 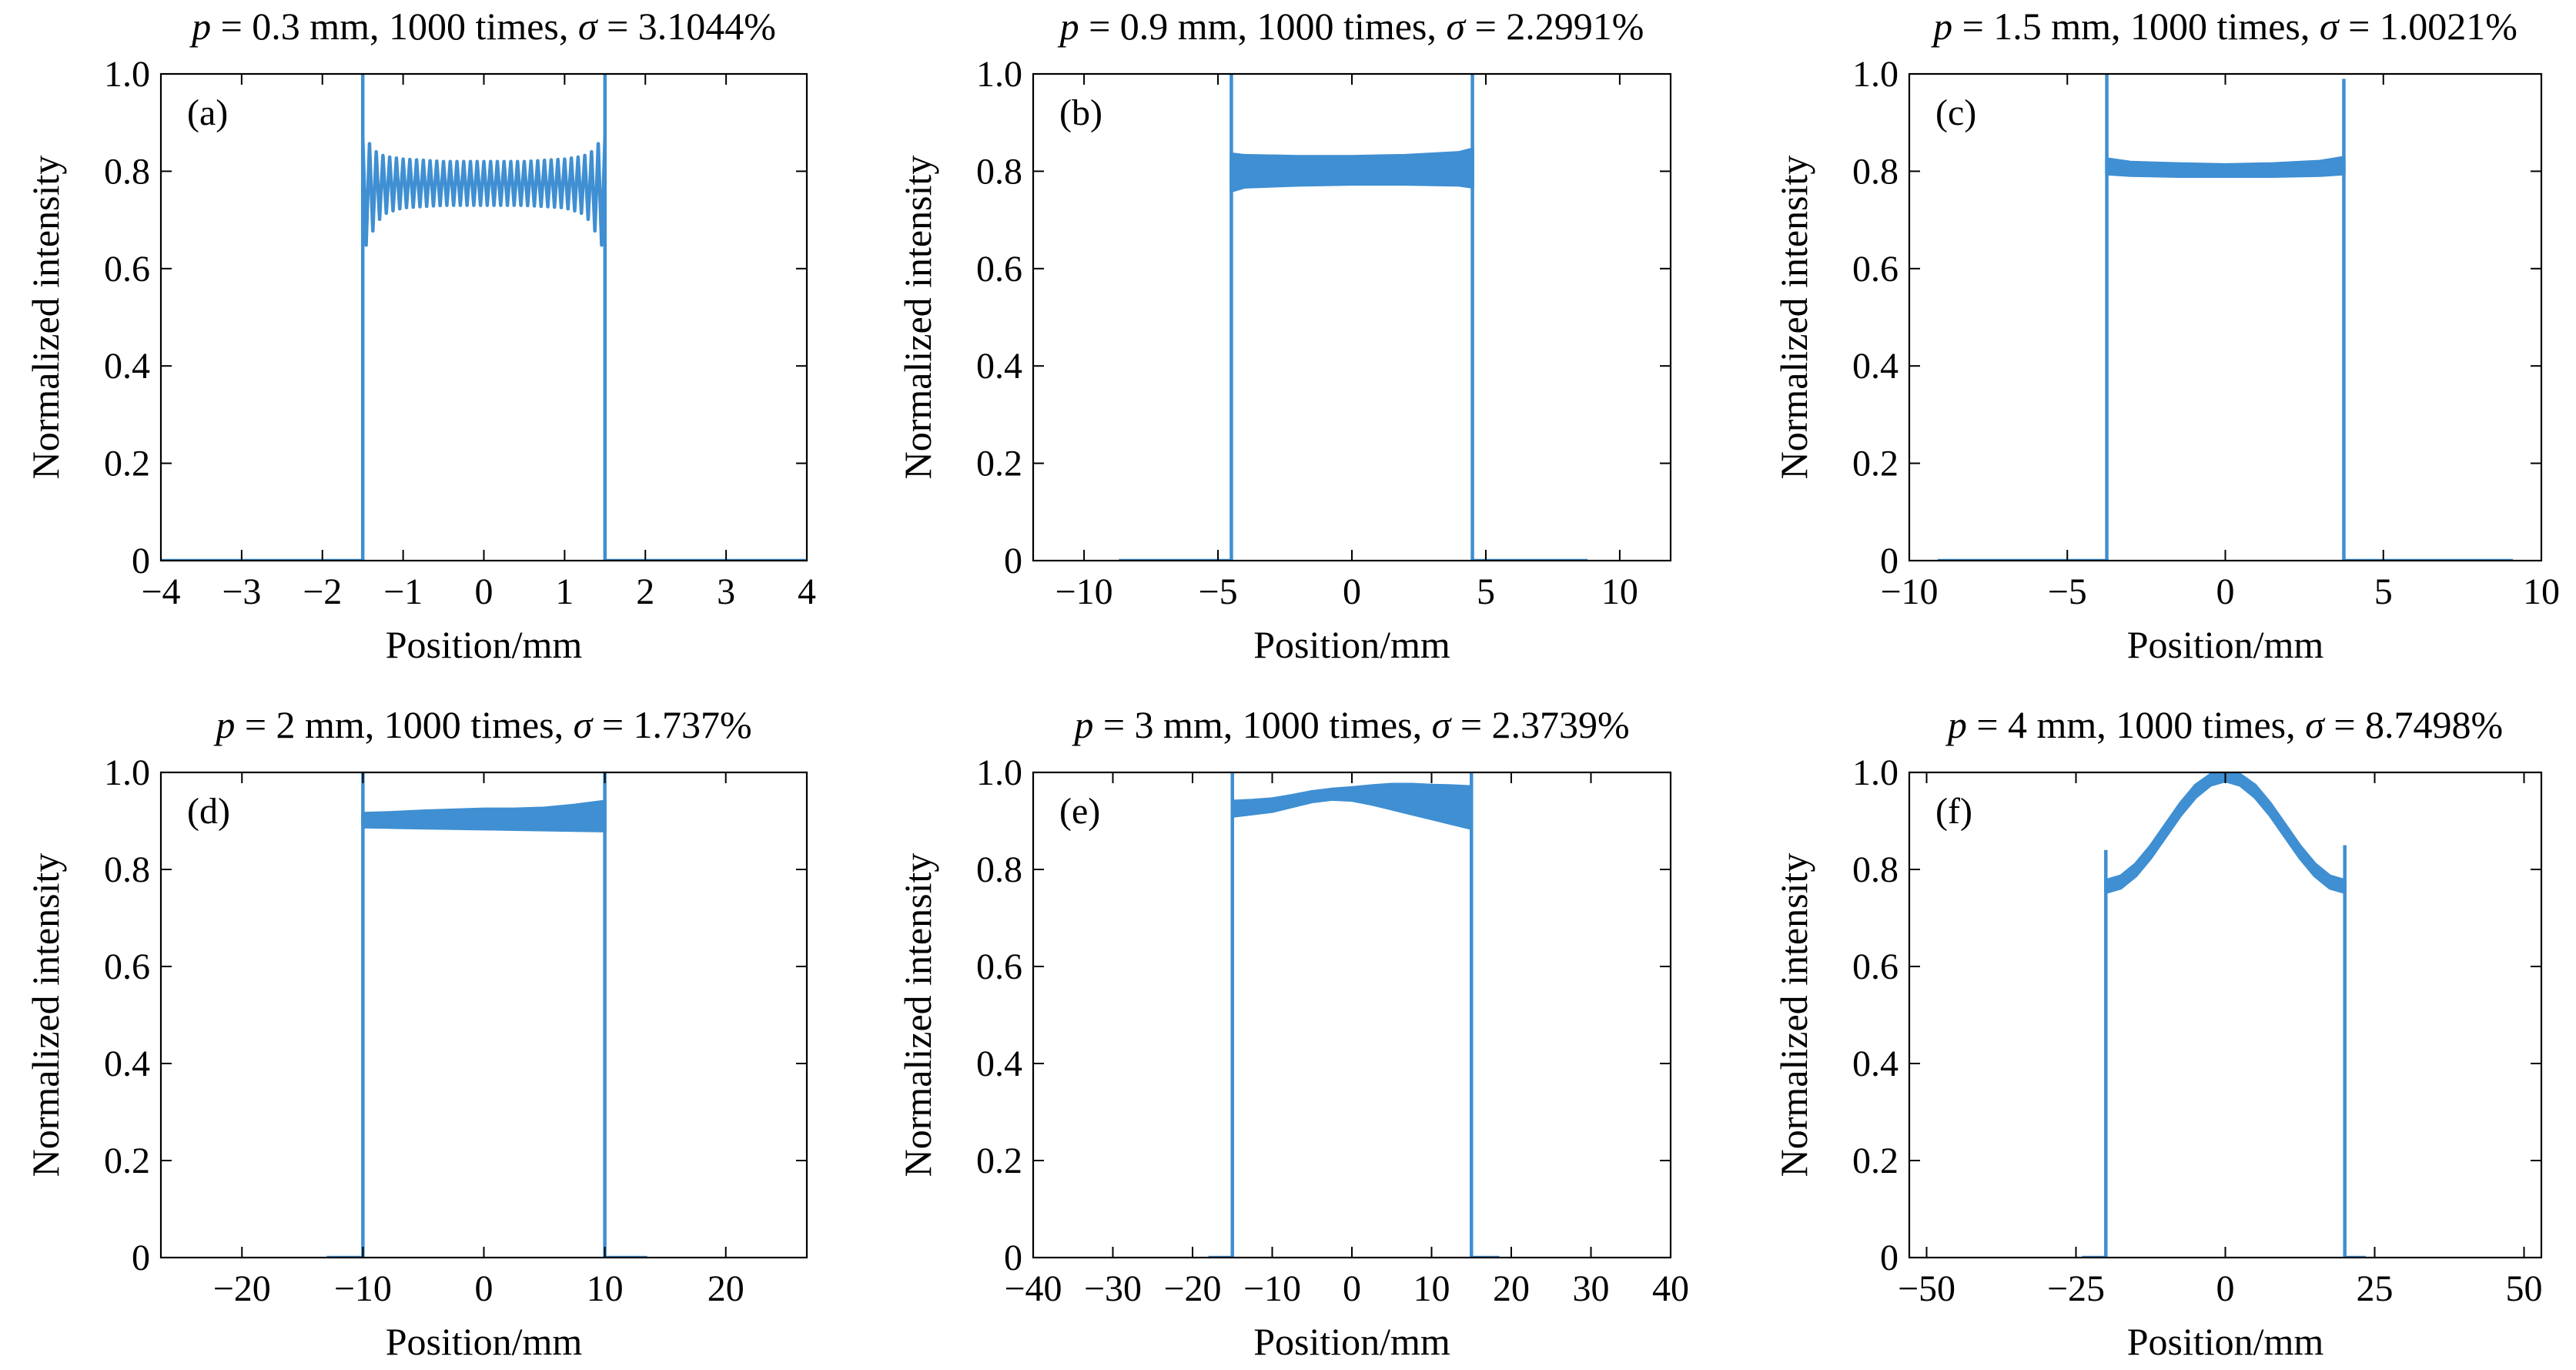 I want to click on x-tick-label: 3, so click(x=726, y=591).